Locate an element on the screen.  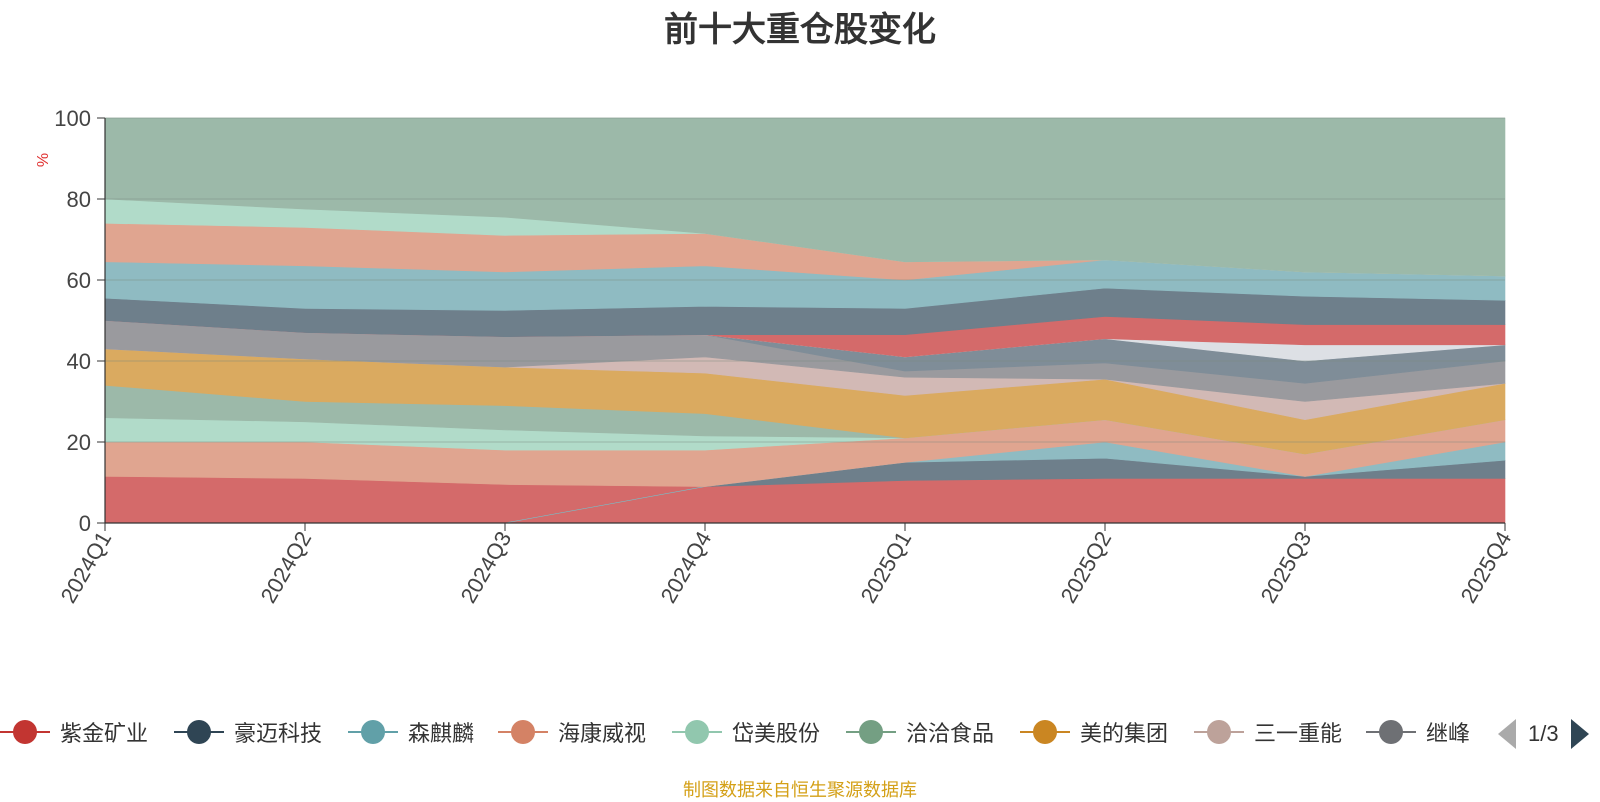
y-tick-label: 20 is located at coordinates (79, 442).